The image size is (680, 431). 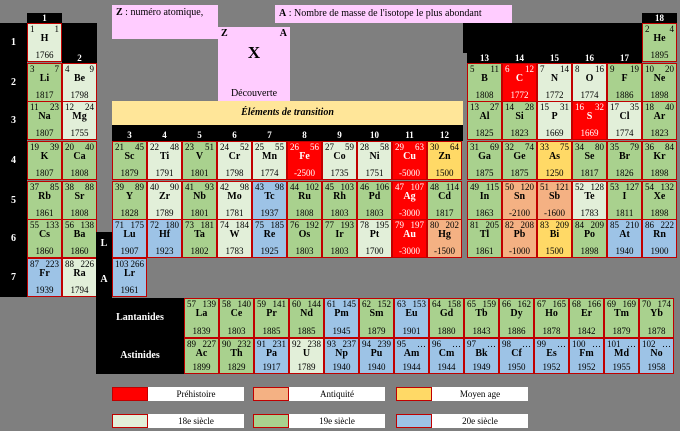 I want to click on element-number: 8, so click(x=577, y=69).